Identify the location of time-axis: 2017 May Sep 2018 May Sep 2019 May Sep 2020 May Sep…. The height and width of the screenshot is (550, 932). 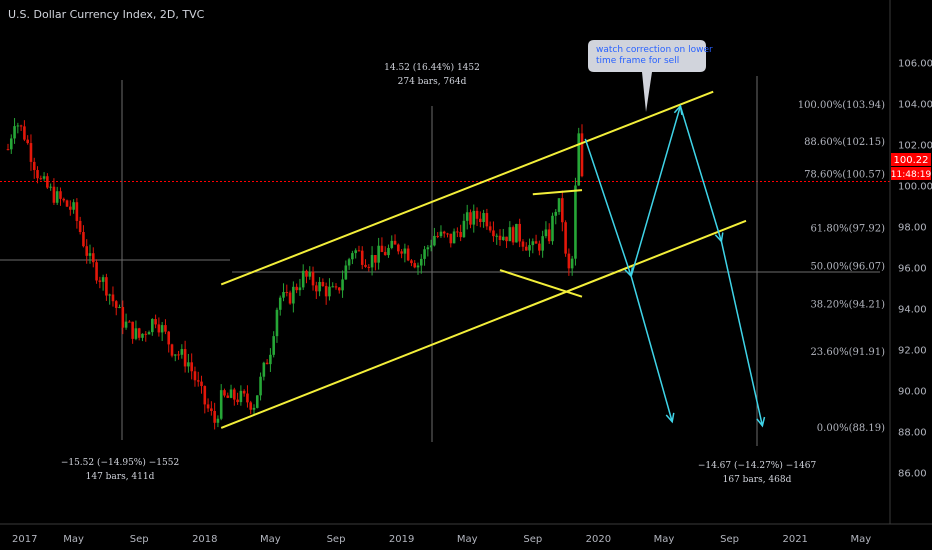
(441, 539).